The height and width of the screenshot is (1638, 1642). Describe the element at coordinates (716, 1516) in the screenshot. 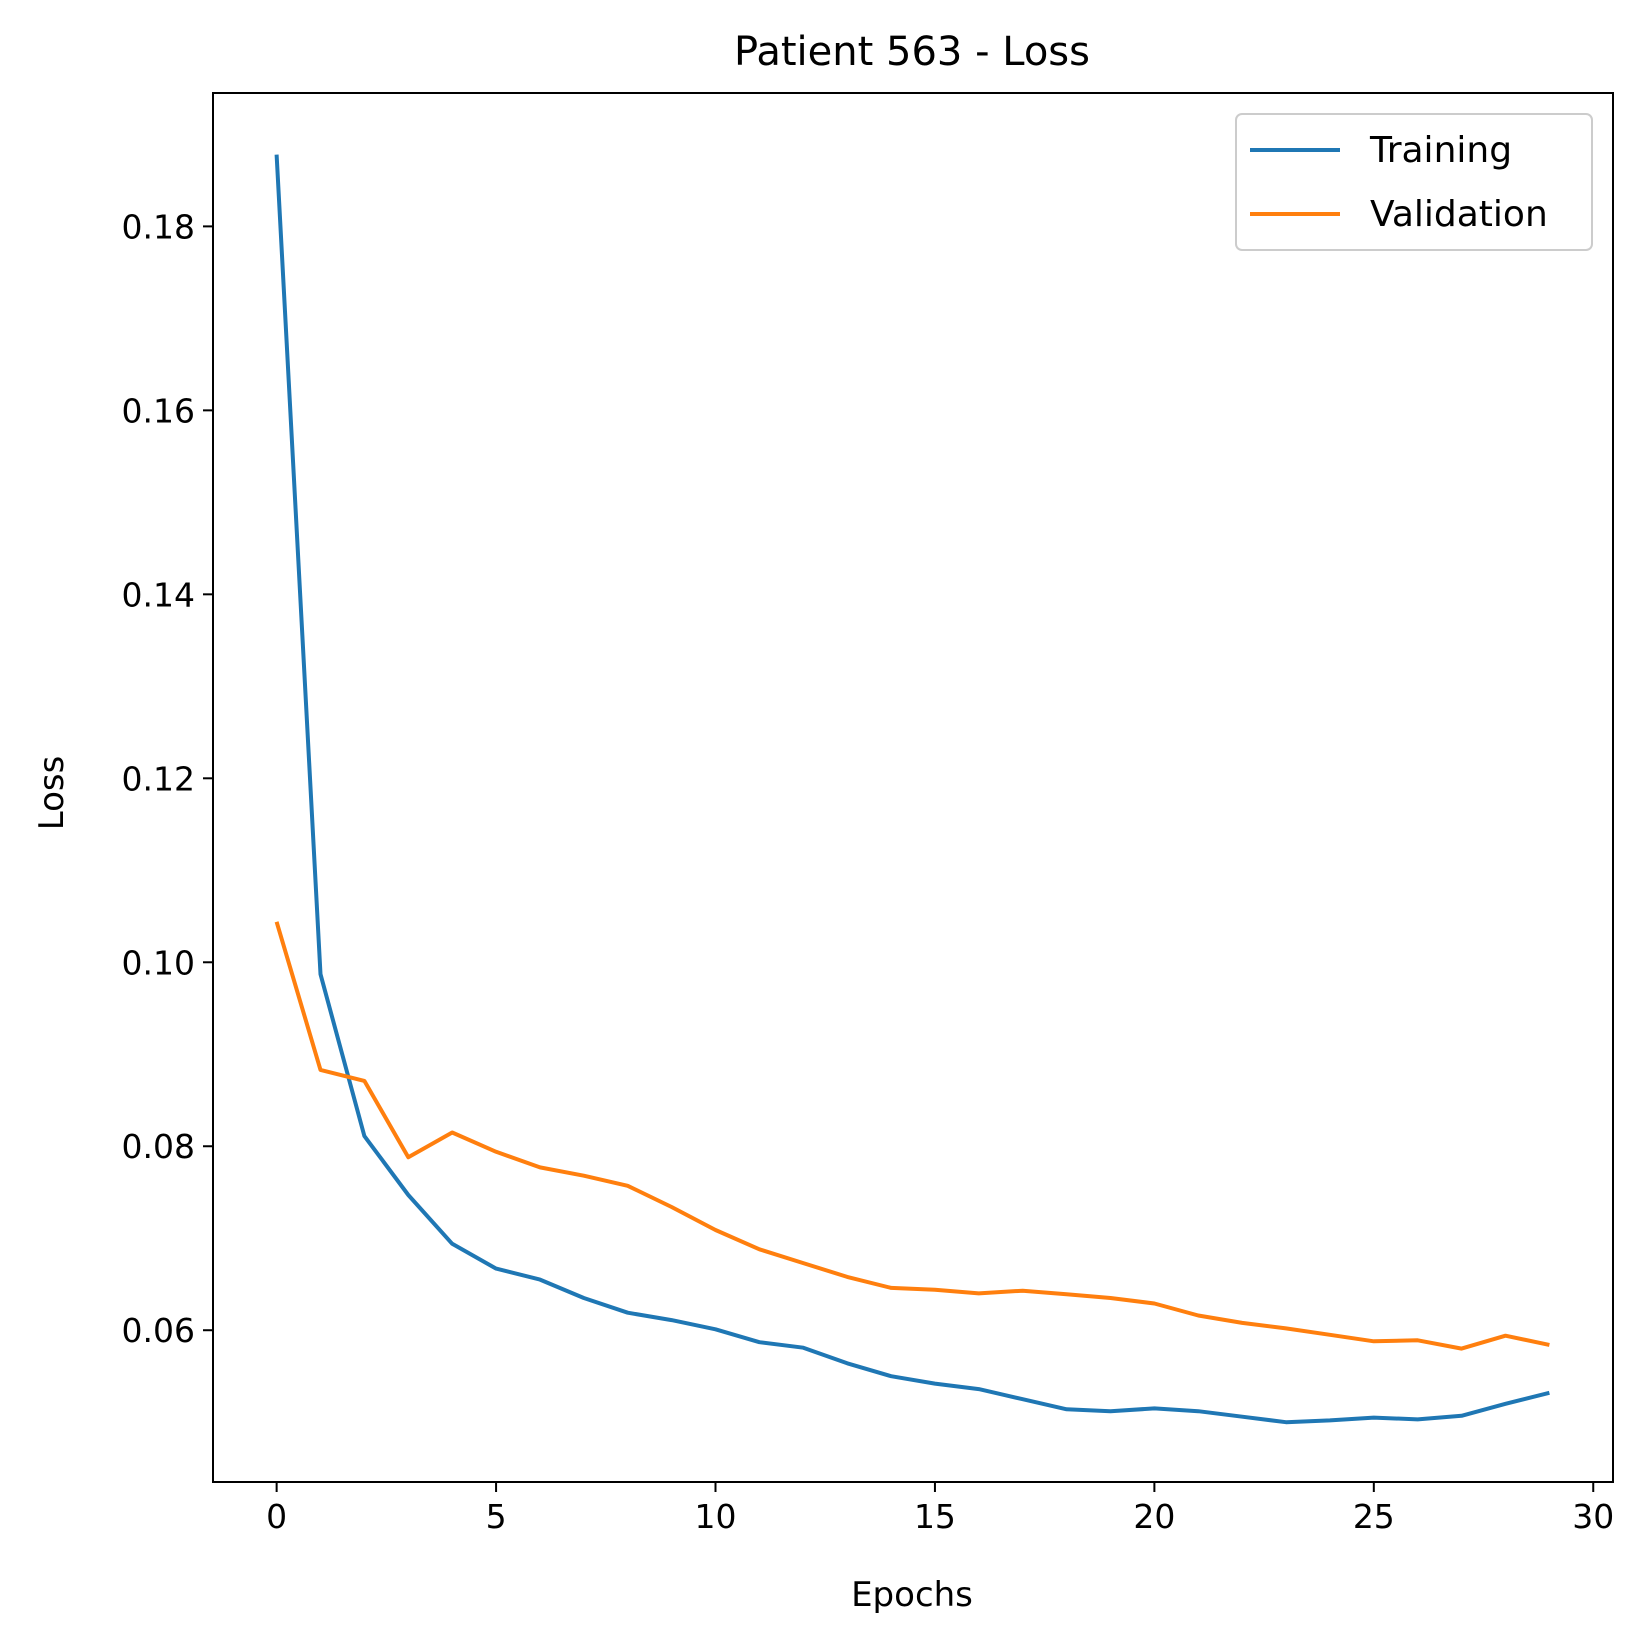

I see `x-tick-label: 10` at that location.